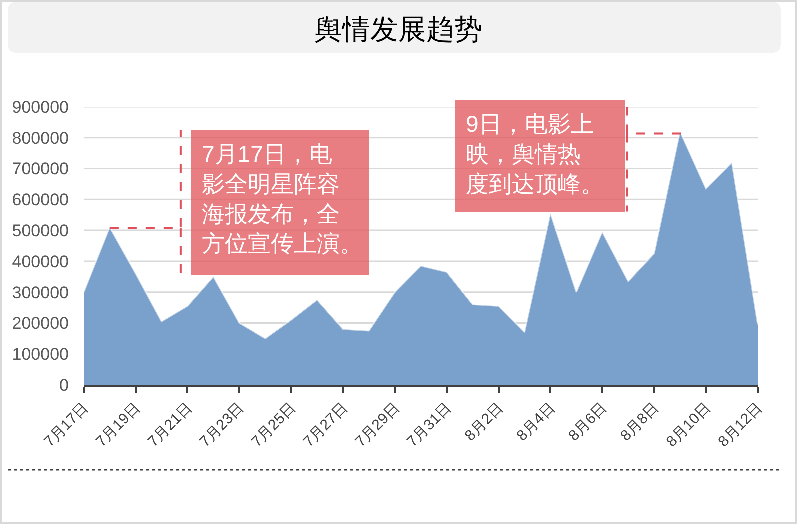 The image size is (797, 524). I want to click on annotation: 9日，电影上映，舆情热度到达顶峰。, so click(535, 154).